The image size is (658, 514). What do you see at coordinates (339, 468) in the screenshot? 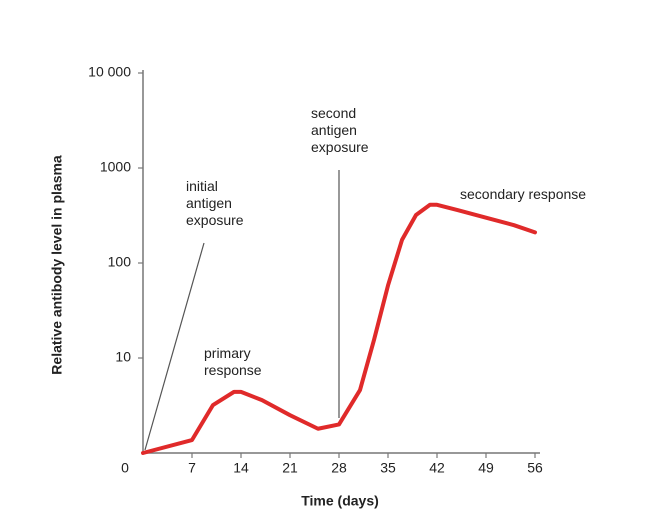
I see `x-tick-label: 28` at bounding box center [339, 468].